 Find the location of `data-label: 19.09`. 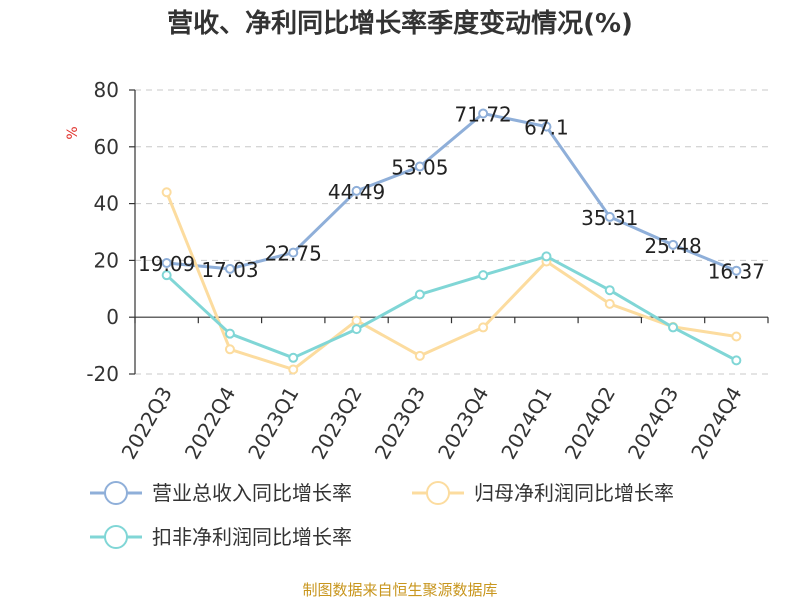

data-label: 19.09 is located at coordinates (166, 264).